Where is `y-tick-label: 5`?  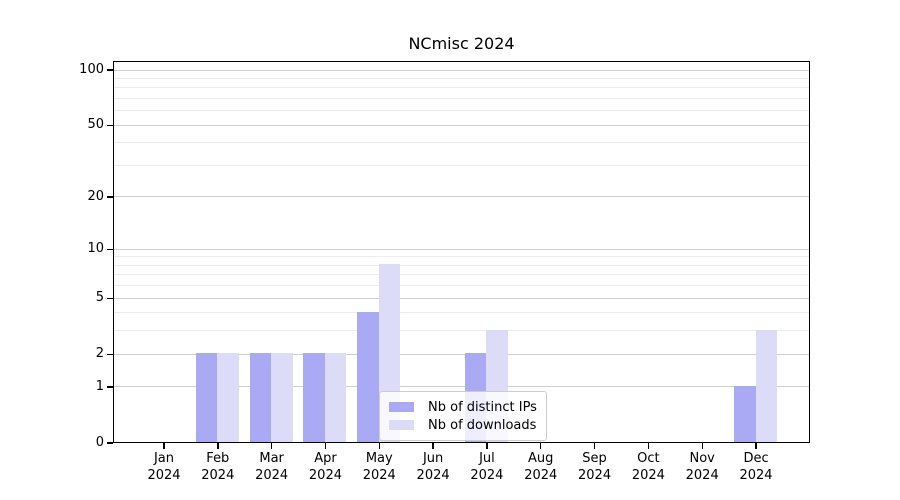 y-tick-label: 5 is located at coordinates (99, 298).